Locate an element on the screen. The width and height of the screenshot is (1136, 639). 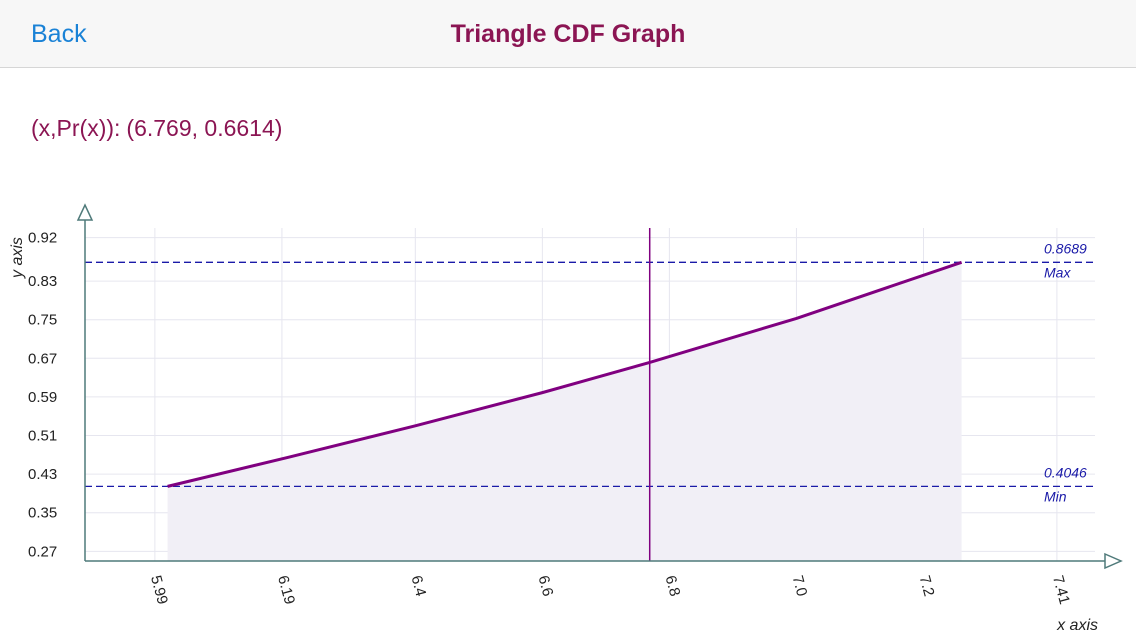
page-title: Triangle CDF Graph is located at coordinates (568, 34).